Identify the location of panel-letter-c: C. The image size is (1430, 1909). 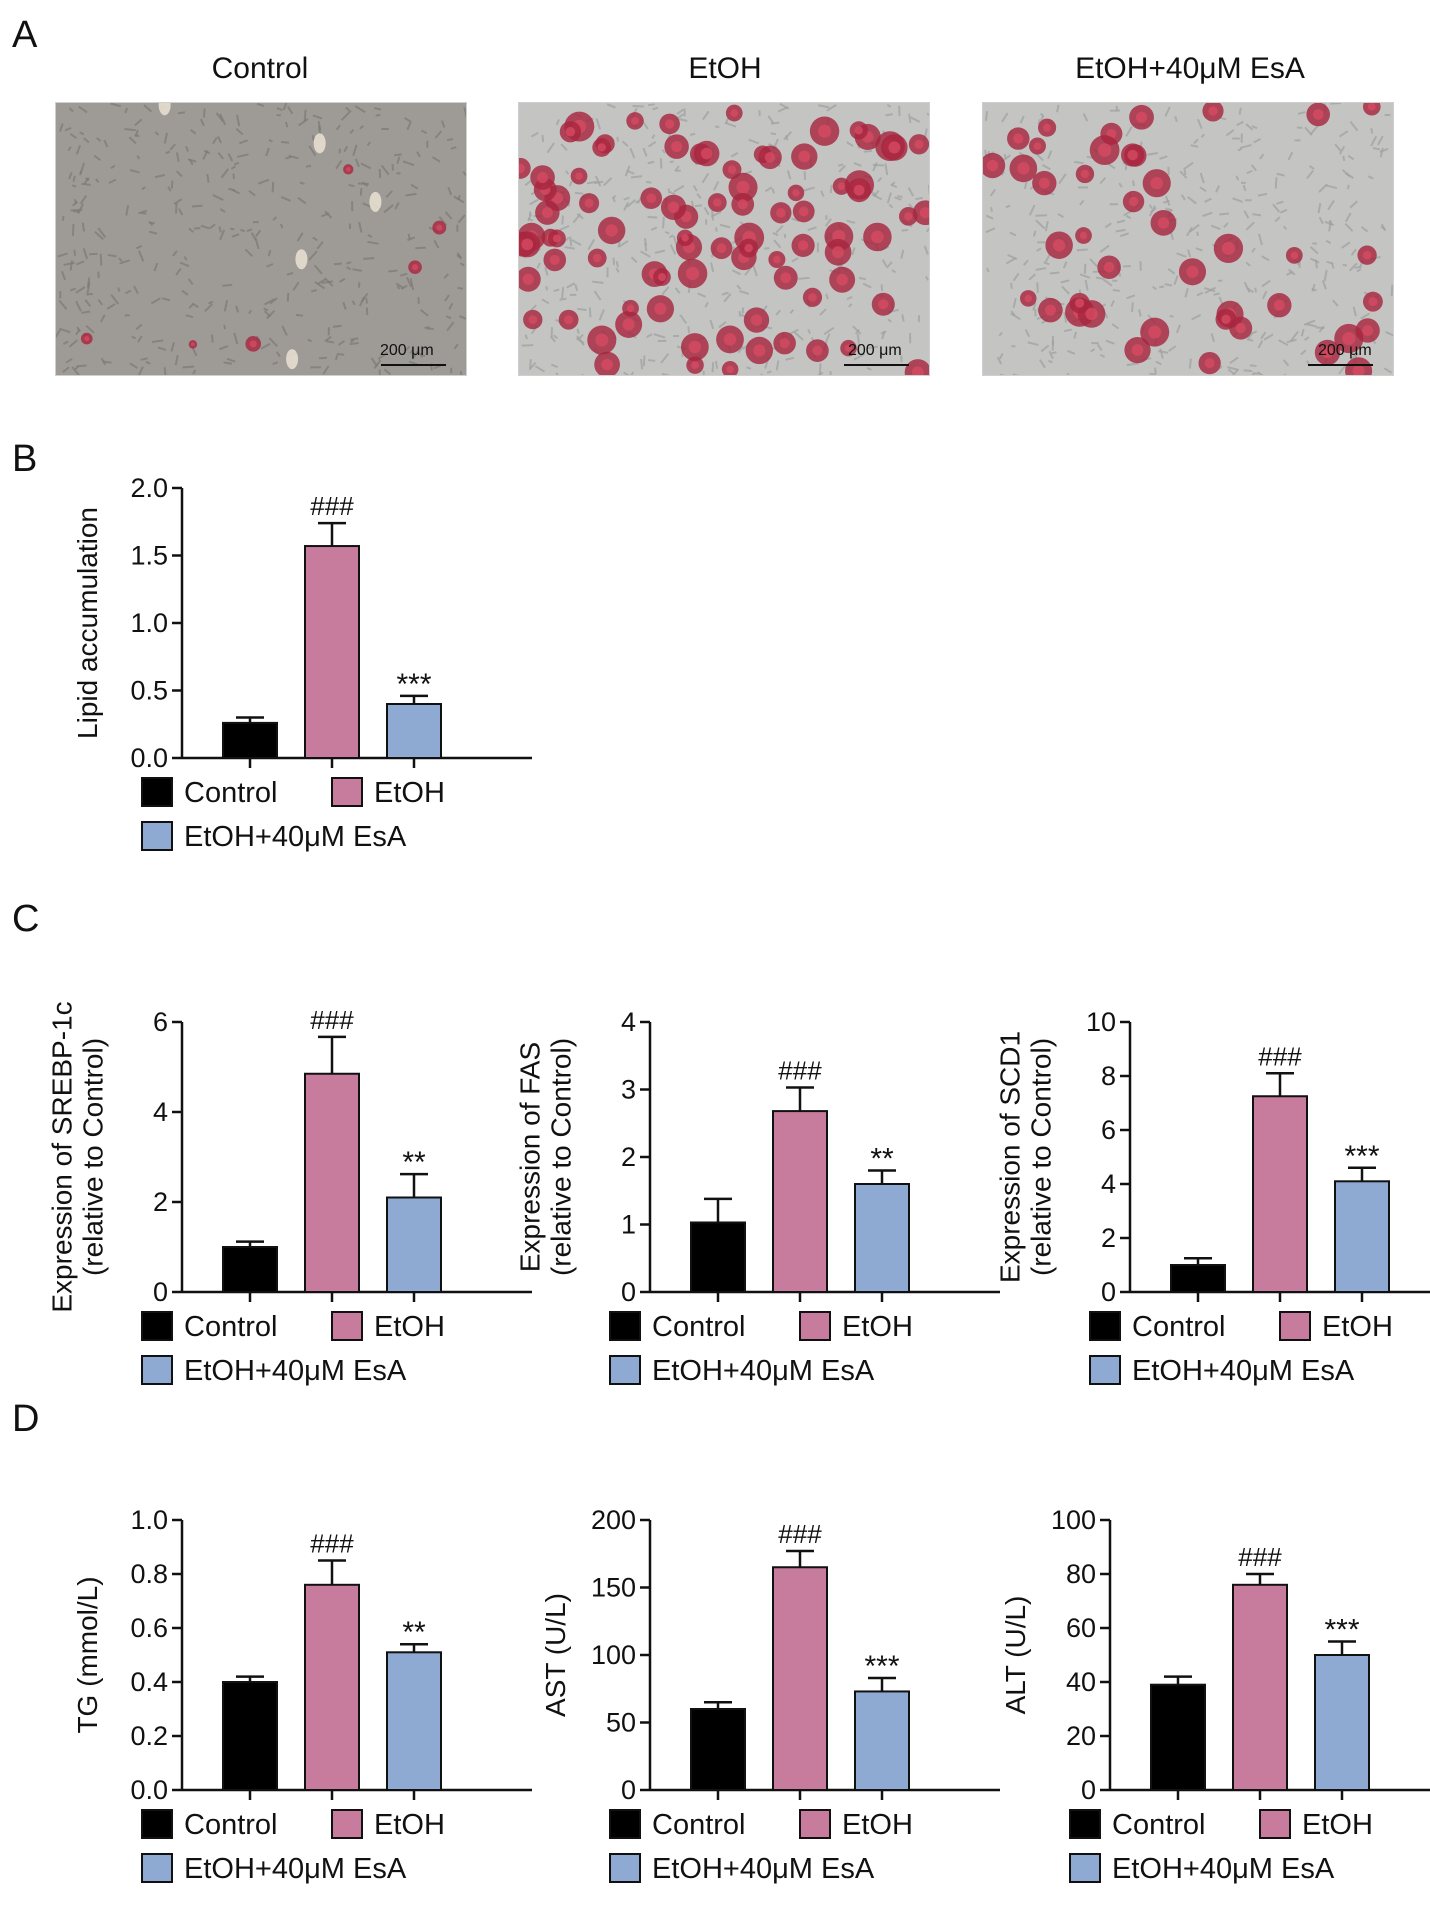
(26, 919).